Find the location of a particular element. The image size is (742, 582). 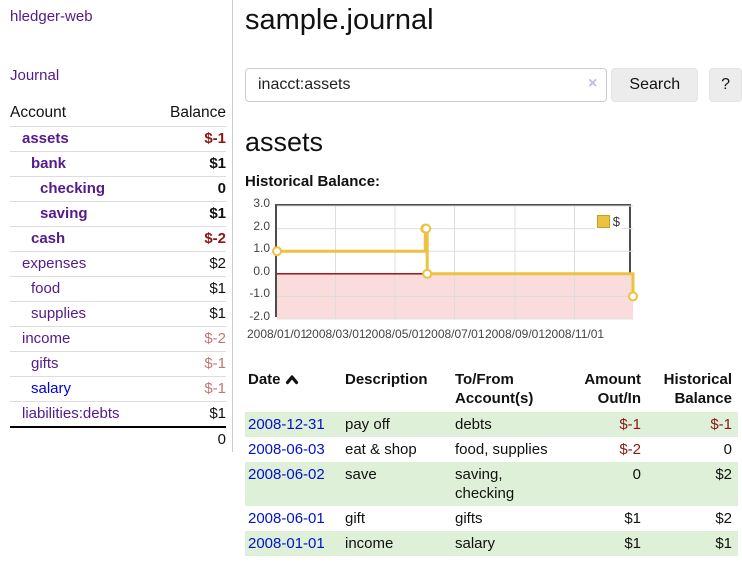

account-link-income: income is located at coordinates (46, 338).